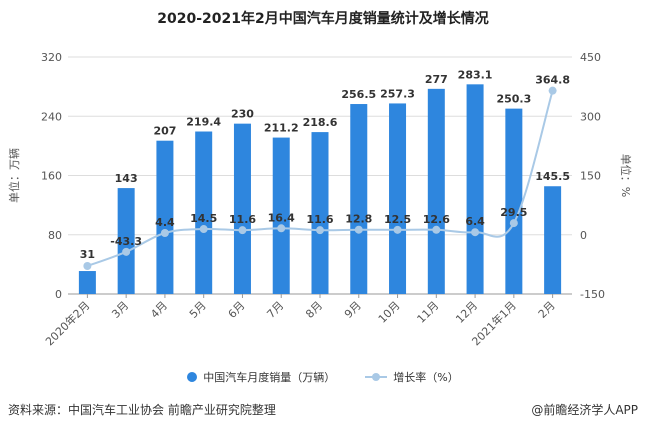 The width and height of the screenshot is (646, 431). Describe the element at coordinates (281, 128) in the screenshot. I see `bar-data-label: 211.2` at that location.